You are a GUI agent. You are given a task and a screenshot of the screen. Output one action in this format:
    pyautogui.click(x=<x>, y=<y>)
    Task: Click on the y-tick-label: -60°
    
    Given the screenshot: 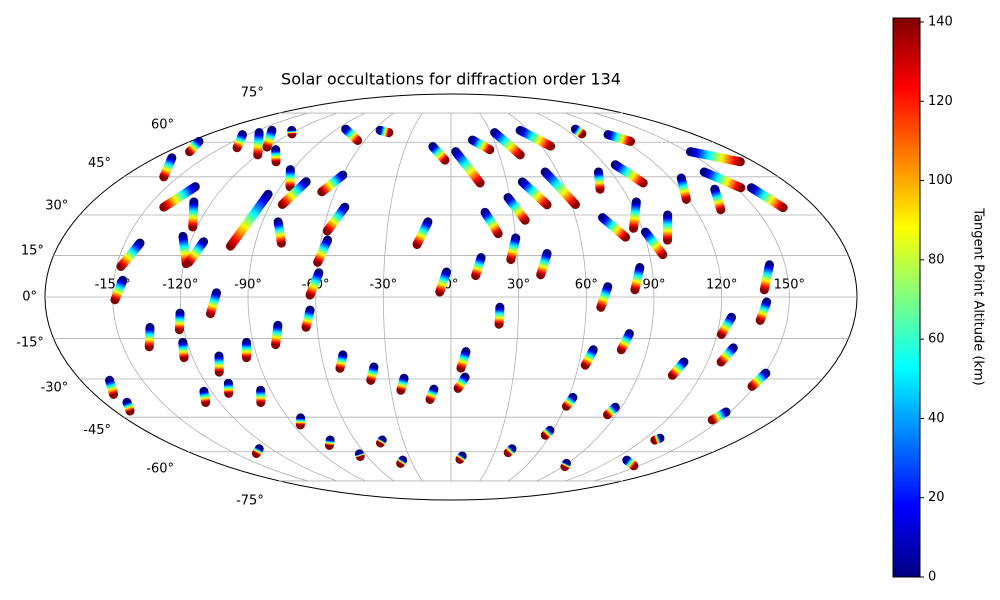 What is the action you would take?
    pyautogui.click(x=160, y=468)
    